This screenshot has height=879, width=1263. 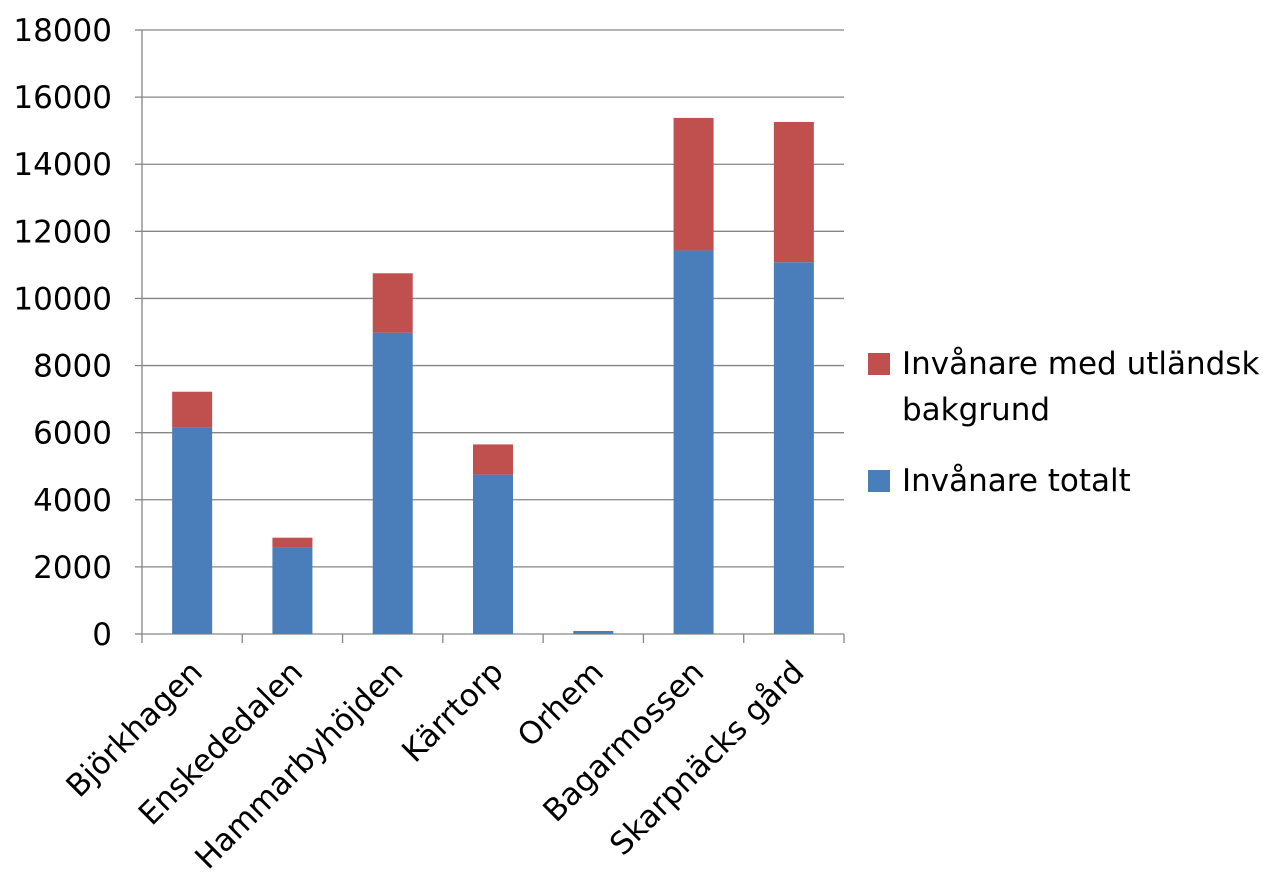 What do you see at coordinates (62, 299) in the screenshot?
I see `y-tick-label: 10000` at bounding box center [62, 299].